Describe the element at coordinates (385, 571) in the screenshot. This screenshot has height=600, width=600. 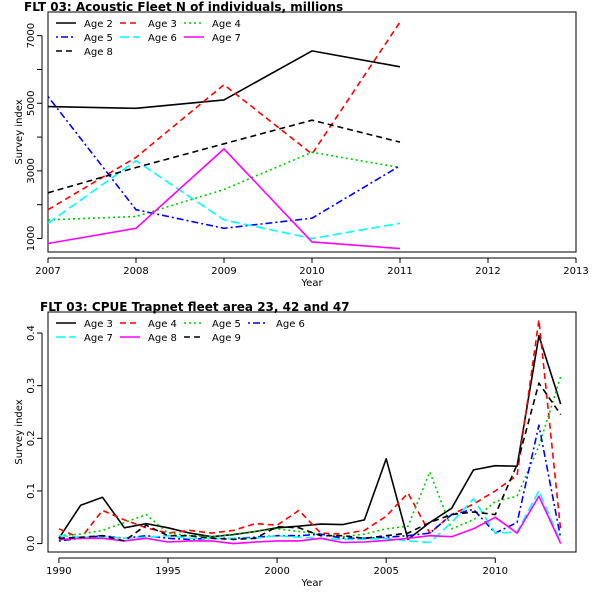
I see `x-tick-label: 2005` at that location.